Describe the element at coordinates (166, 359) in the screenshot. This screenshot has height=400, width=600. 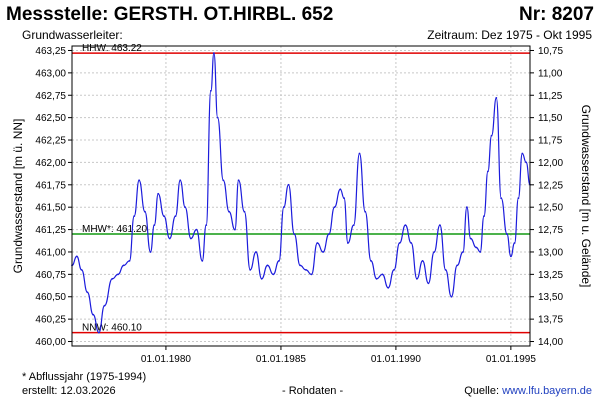
I see `x-tick-label: 01.01.1980` at that location.